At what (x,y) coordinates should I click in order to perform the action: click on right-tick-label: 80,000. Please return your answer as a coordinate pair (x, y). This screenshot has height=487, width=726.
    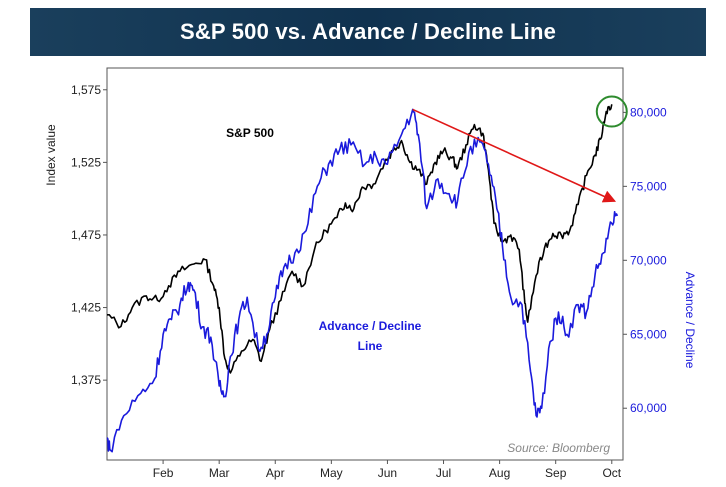
    Looking at the image, I should click on (648, 112).